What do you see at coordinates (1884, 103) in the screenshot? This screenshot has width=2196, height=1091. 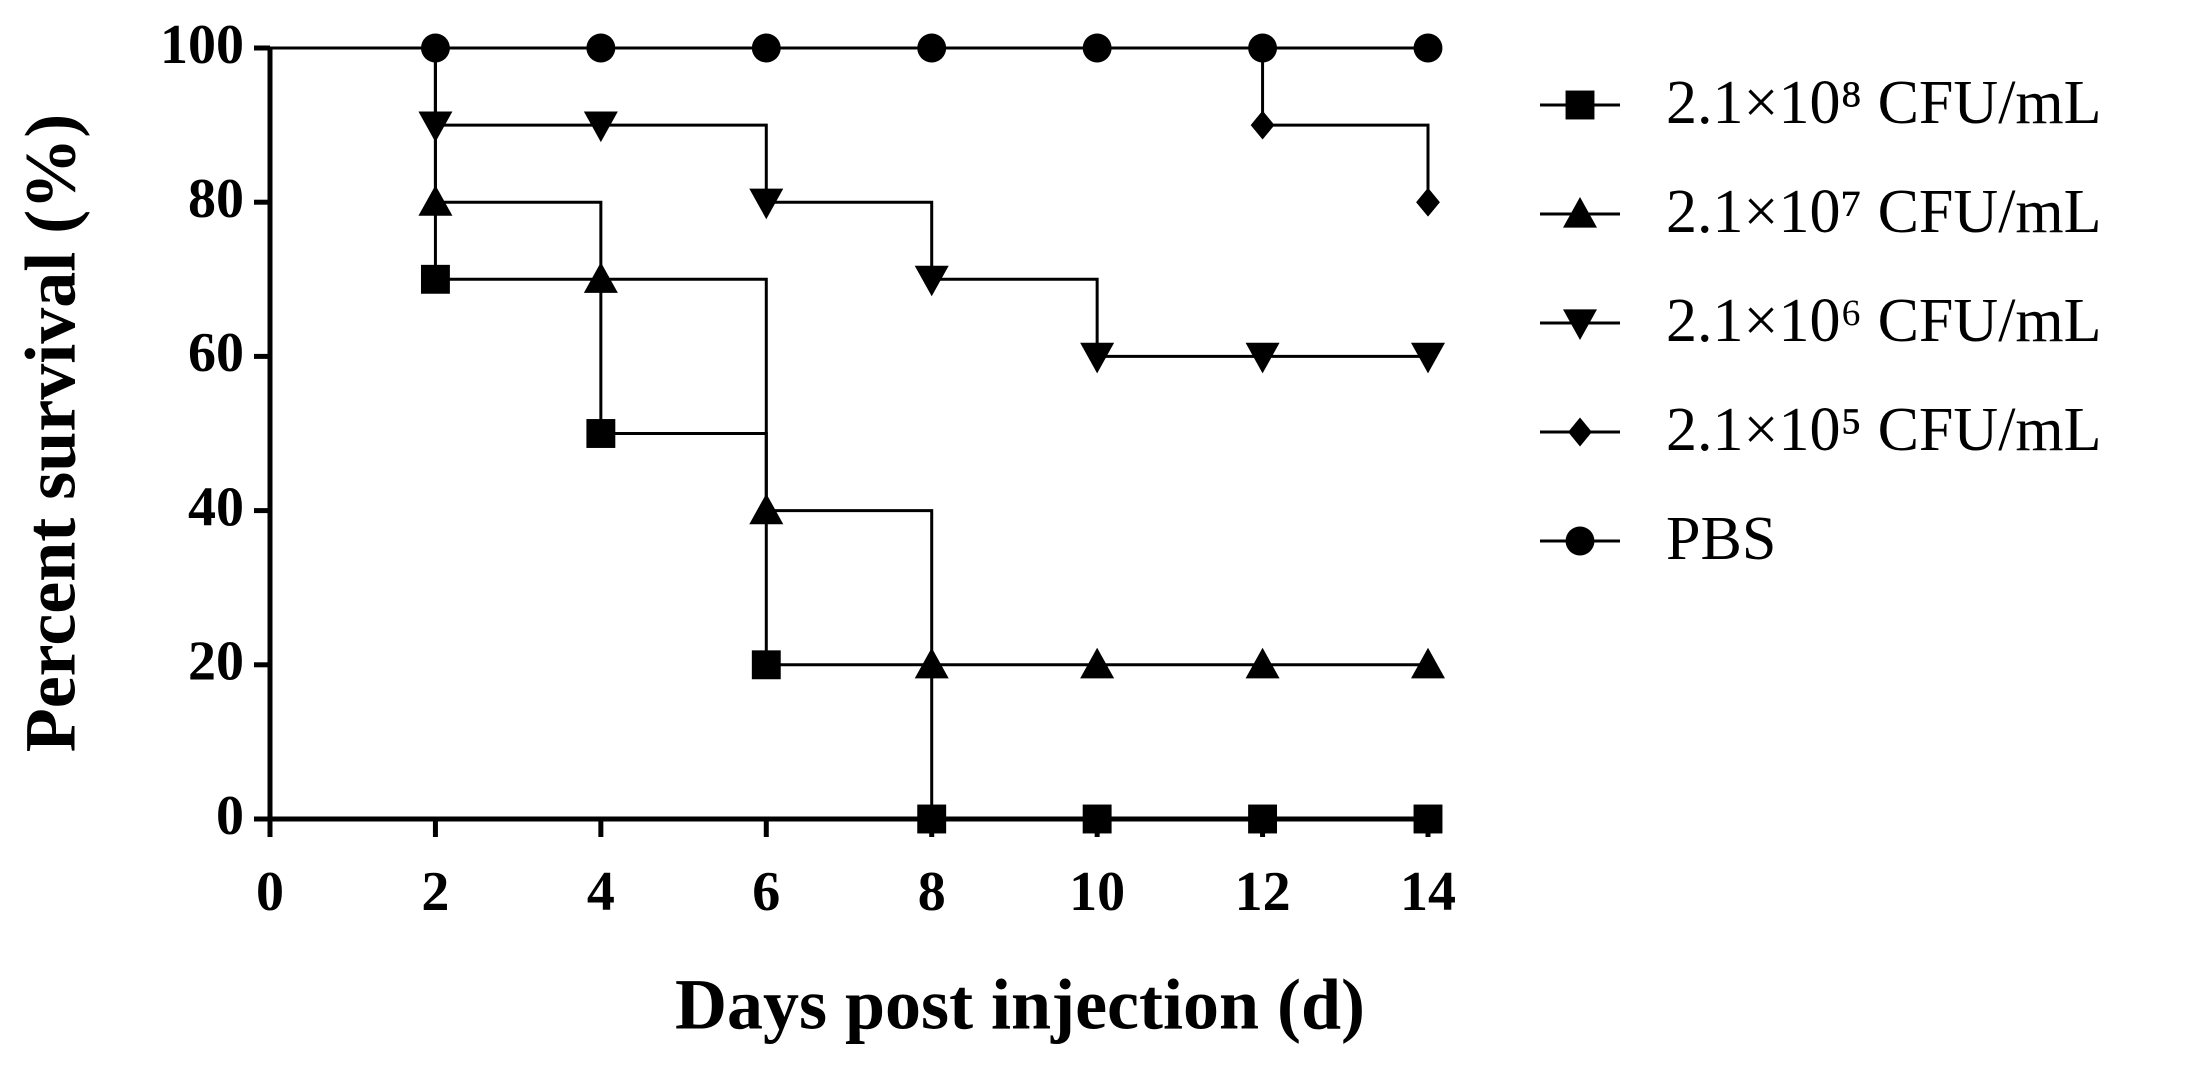 I see `legend-label: 2.1×10⁸ CFU/mL` at bounding box center [1884, 103].